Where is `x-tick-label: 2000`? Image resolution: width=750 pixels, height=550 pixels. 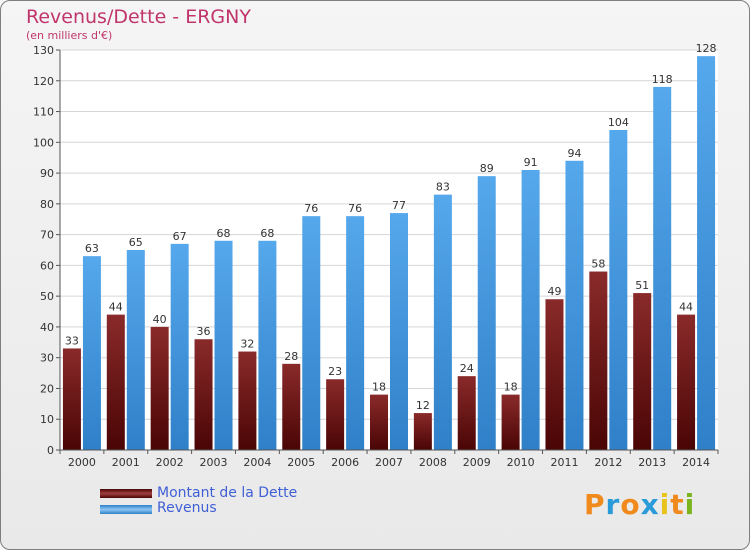 x-tick-label: 2000 is located at coordinates (82, 462).